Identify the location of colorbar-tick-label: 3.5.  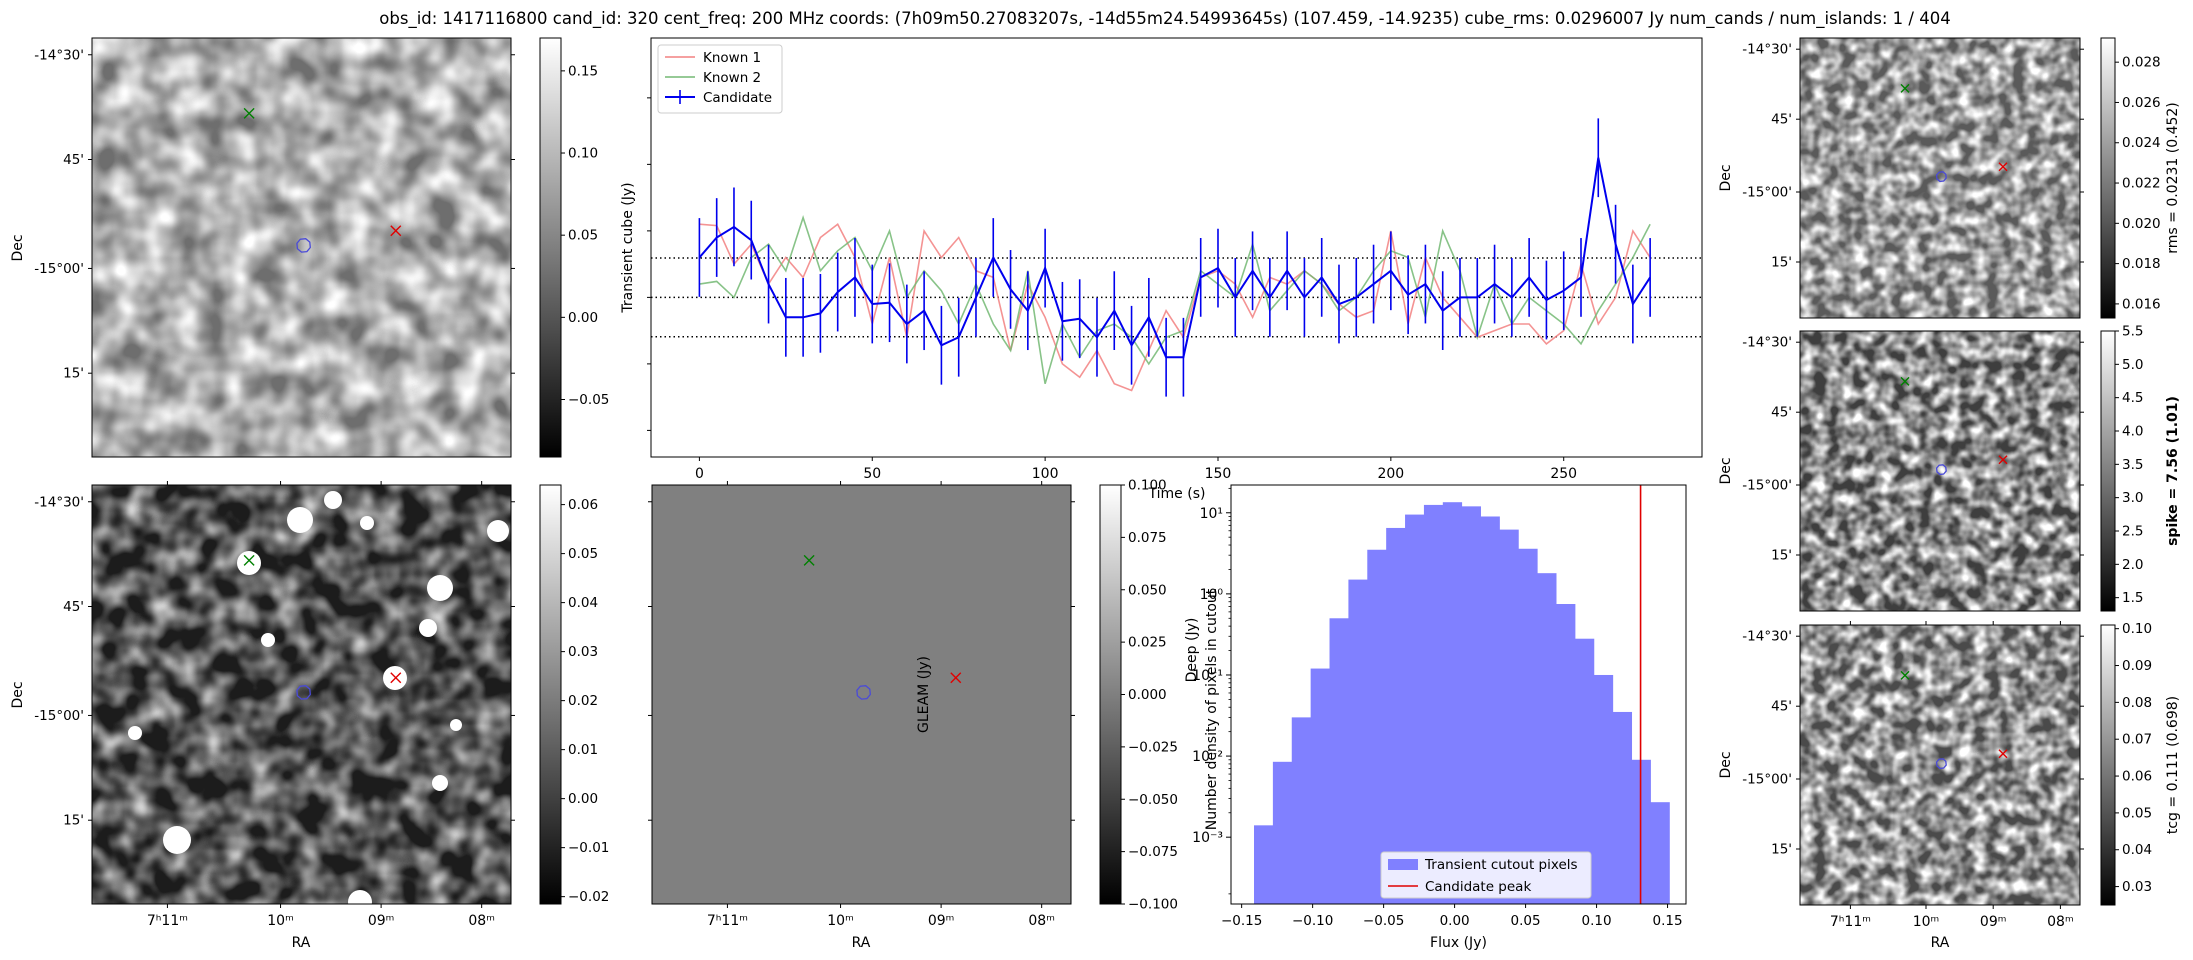
(2132, 465).